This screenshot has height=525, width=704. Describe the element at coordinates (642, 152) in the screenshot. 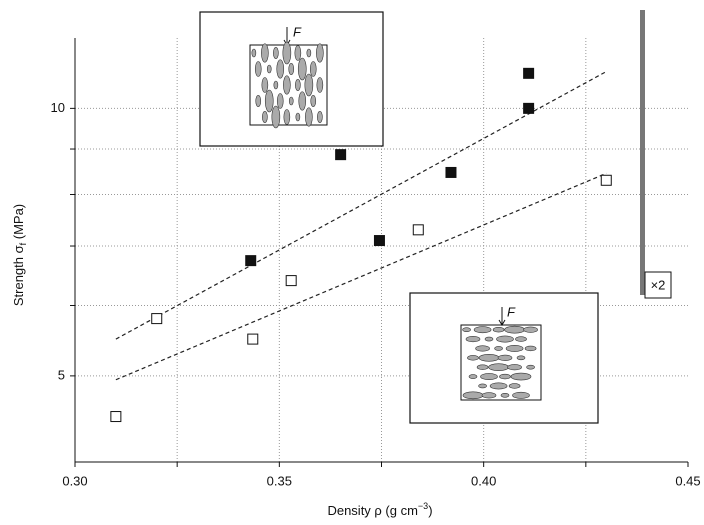

I see `scale-bar` at that location.